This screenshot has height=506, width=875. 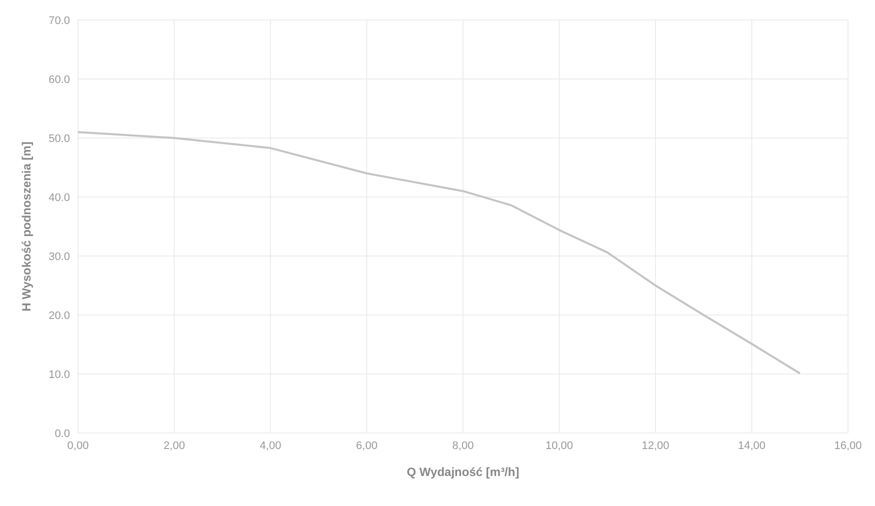 I want to click on x-tick-label: 4,00, so click(x=271, y=446).